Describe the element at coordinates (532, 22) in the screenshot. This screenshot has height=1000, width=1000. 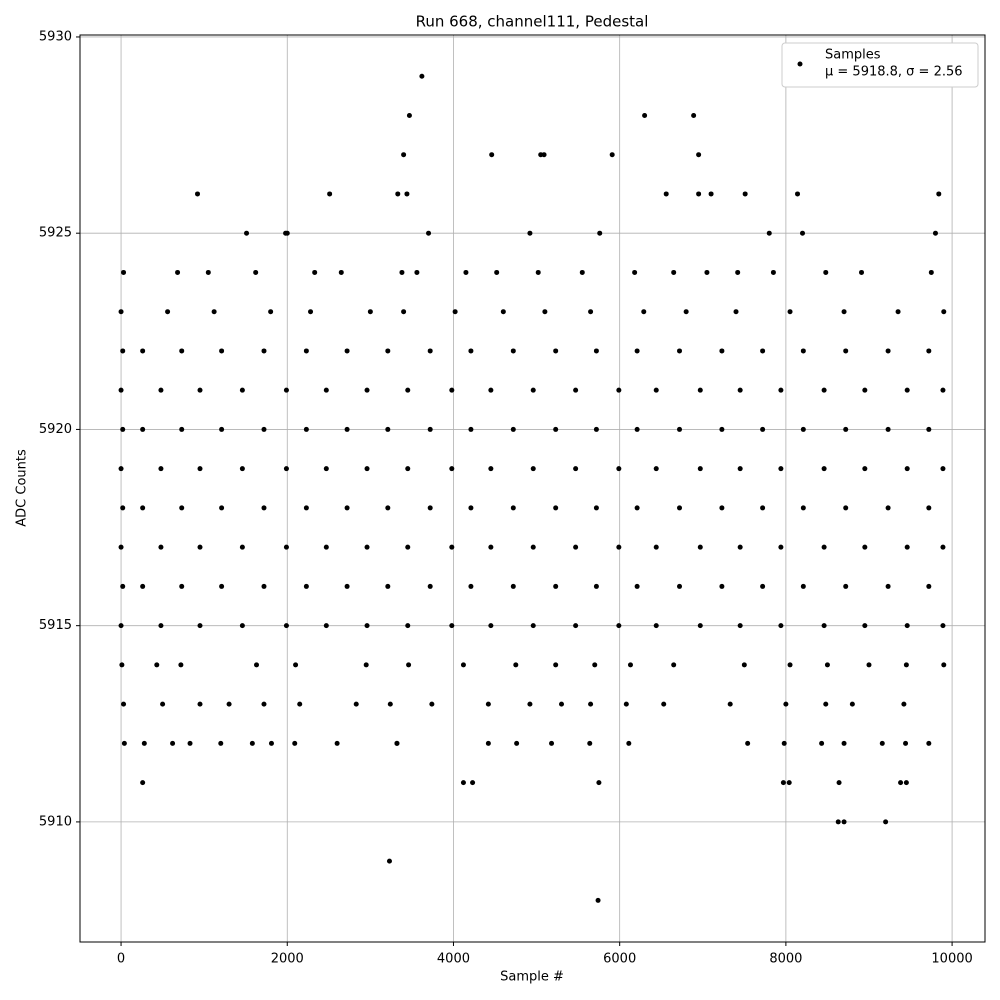
I see `chart-title: Run 668, channel111, Pedestal` at that location.